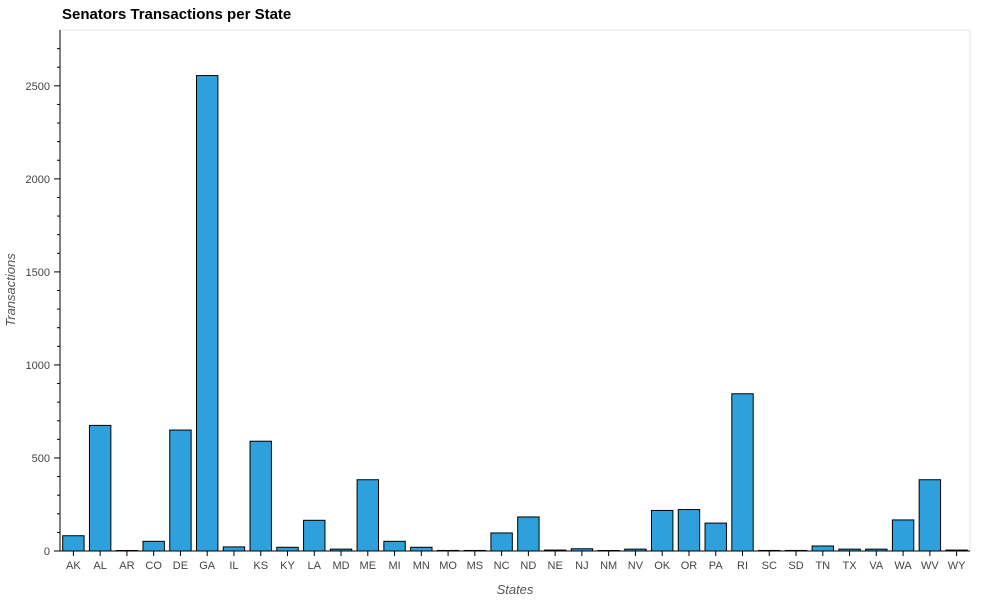 This screenshot has height=600, width=1000. What do you see at coordinates (528, 566) in the screenshot?
I see `x-tick-label: ND` at bounding box center [528, 566].